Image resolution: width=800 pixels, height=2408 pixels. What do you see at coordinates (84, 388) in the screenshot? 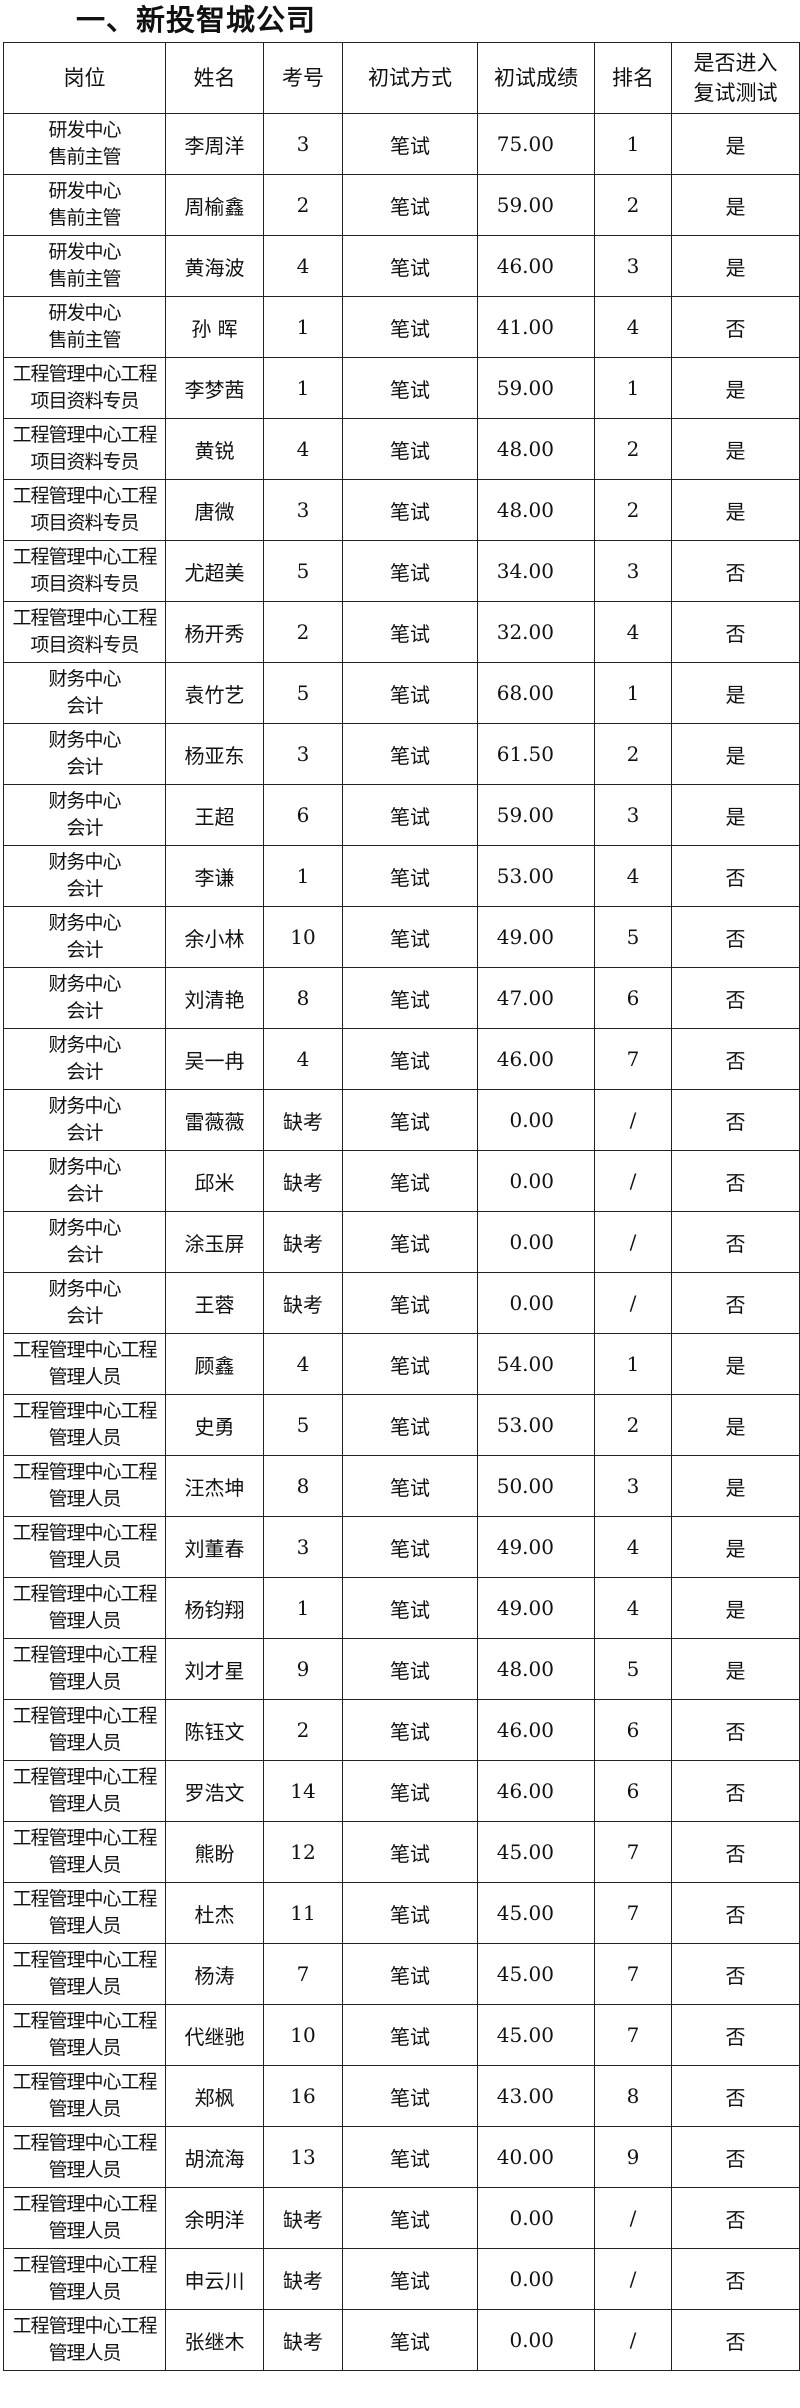
I see `cell-position: 工程管理中心工程项目资料专员` at bounding box center [84, 388].